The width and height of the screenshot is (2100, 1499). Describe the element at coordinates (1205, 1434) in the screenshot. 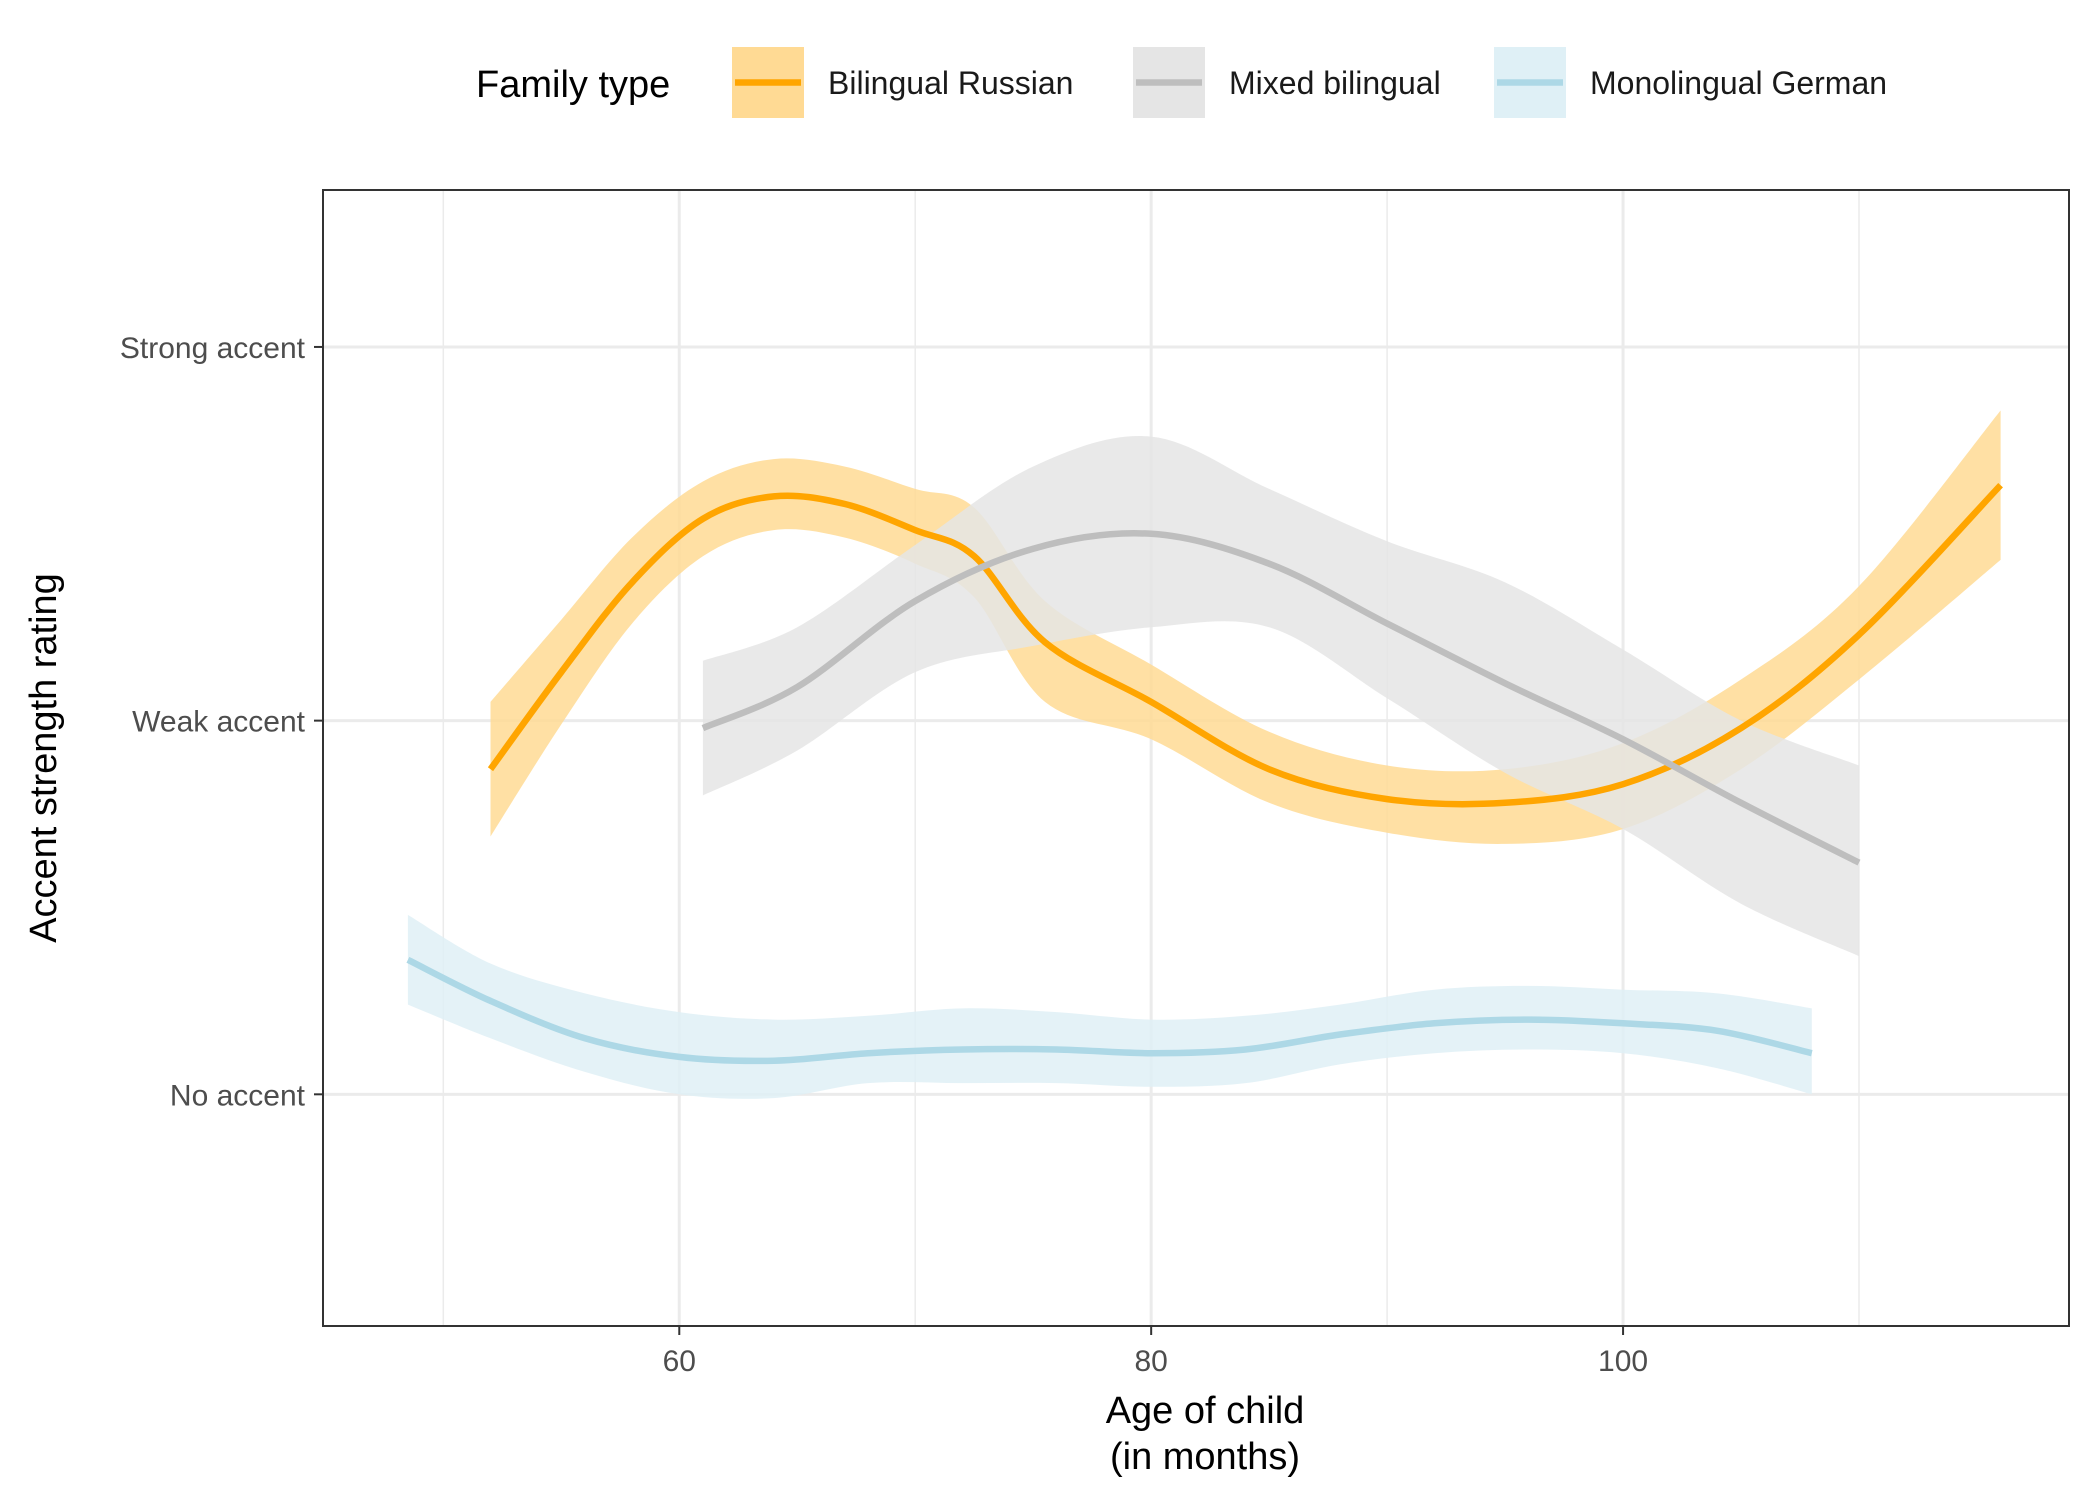

I see `x-axis-title: Age of child (in months)` at that location.